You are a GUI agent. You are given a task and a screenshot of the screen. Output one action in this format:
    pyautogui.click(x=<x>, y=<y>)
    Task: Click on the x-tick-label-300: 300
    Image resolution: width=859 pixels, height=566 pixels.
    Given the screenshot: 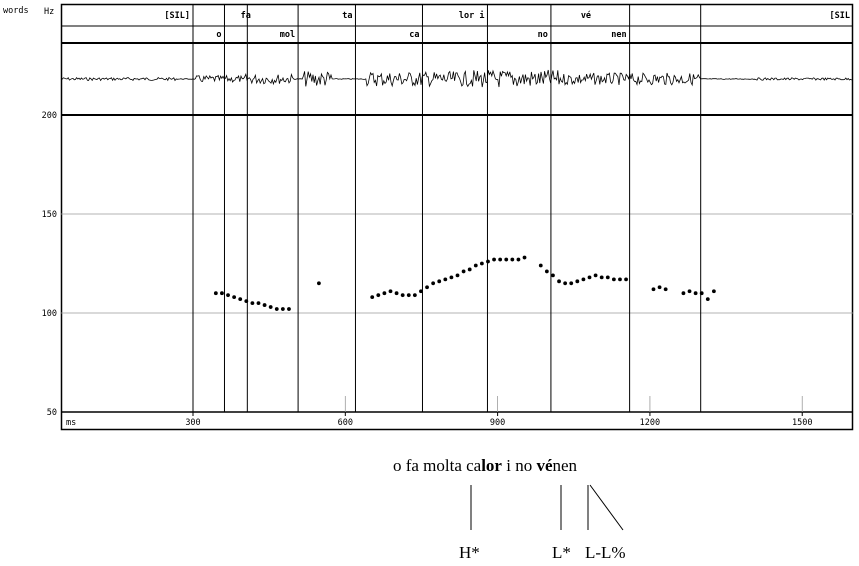 What is the action you would take?
    pyautogui.click(x=192, y=423)
    